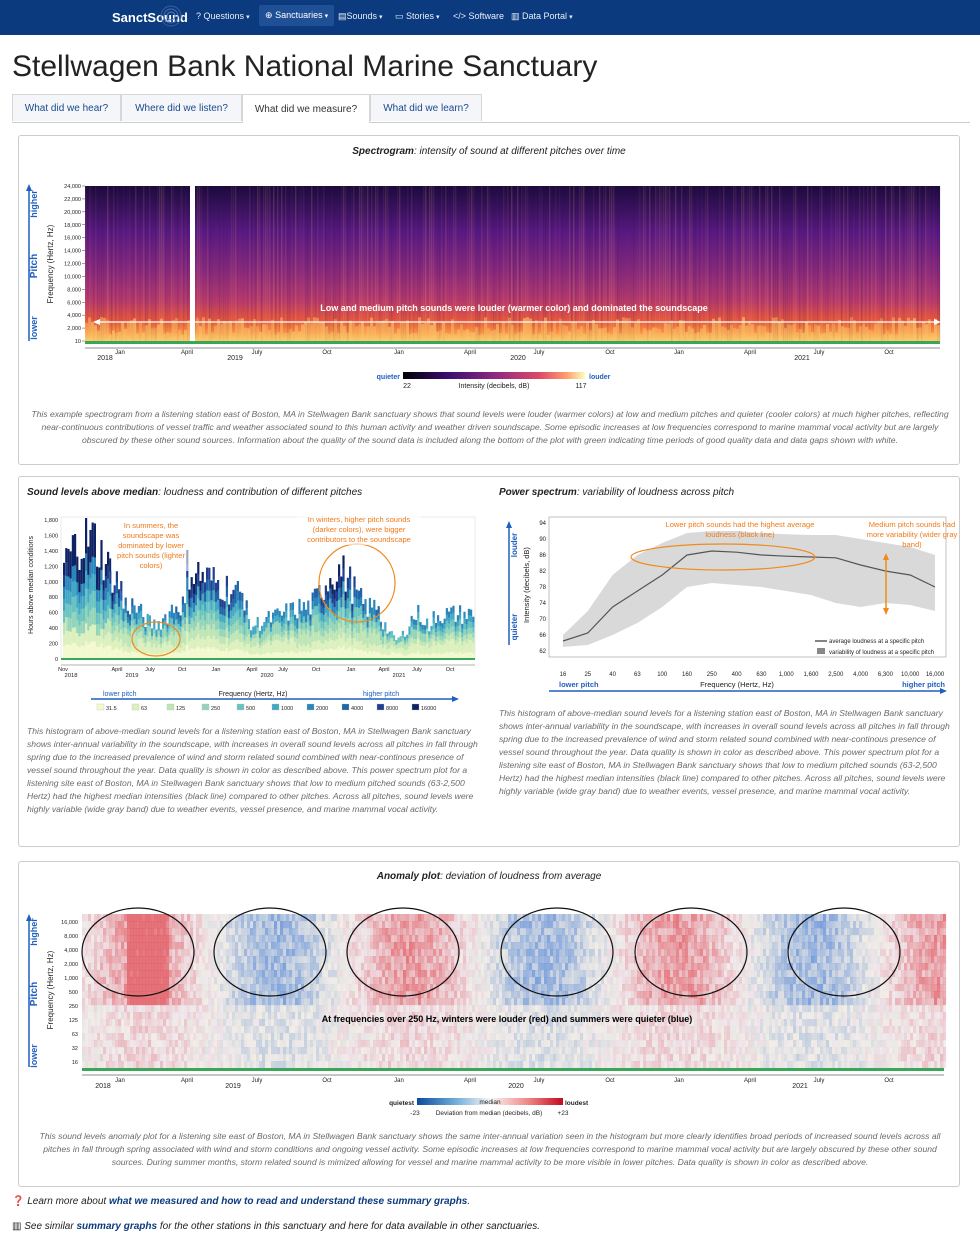 This screenshot has width=980, height=1239. I want to click on nav-stories: ▭ Stories ▾, so click(417, 16).